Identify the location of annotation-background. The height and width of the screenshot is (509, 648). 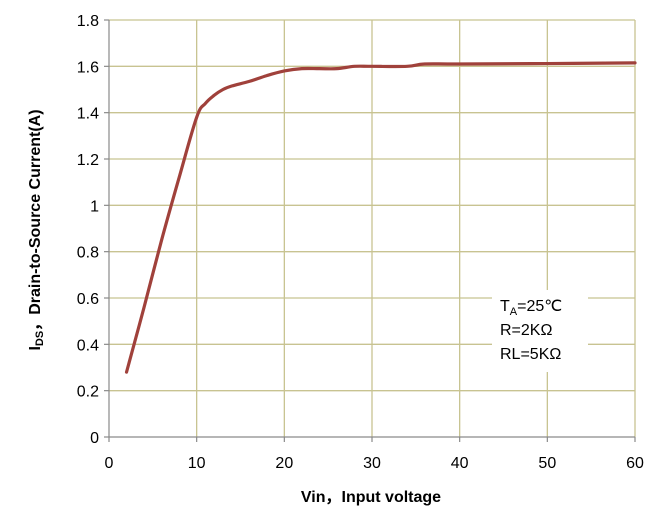
(540, 331).